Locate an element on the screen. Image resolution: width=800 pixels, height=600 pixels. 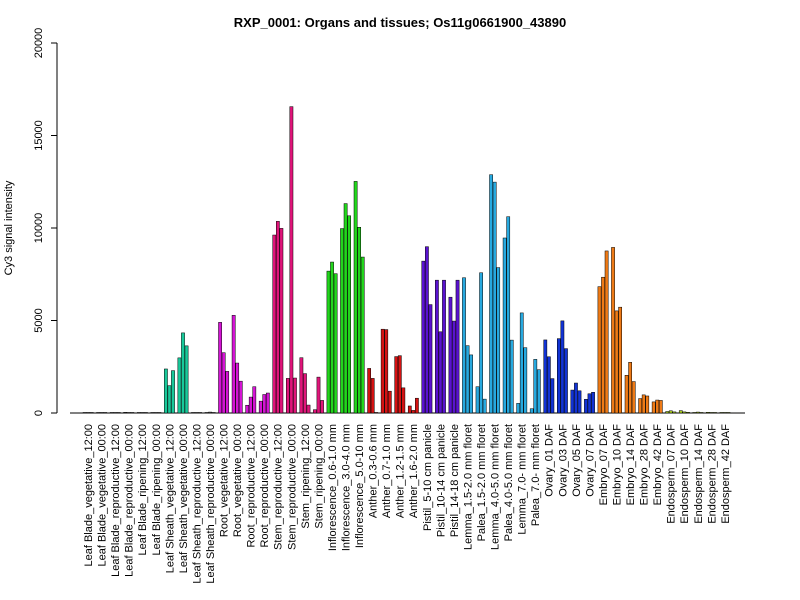
x-tick-label: Ovary_07 DAF is located at coordinates (590, 460).